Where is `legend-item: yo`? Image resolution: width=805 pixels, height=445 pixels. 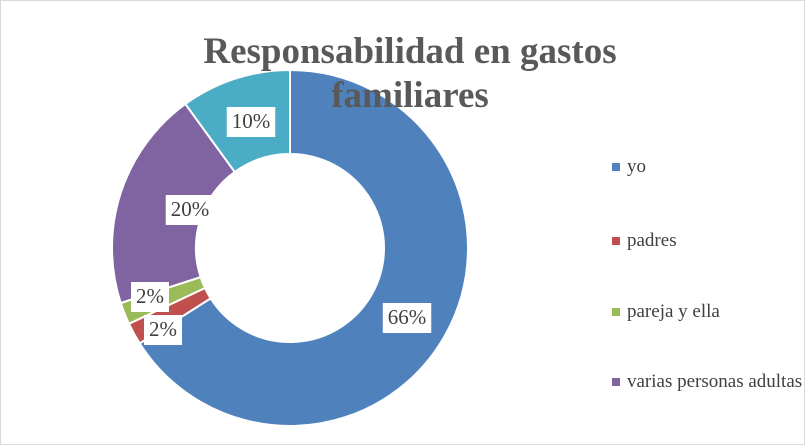
legend-item: yo is located at coordinates (708, 167).